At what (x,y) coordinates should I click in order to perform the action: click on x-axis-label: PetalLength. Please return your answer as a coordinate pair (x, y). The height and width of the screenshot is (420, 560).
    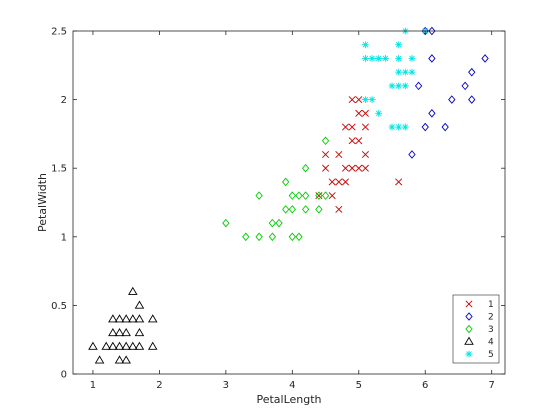
    Looking at the image, I should click on (288, 399).